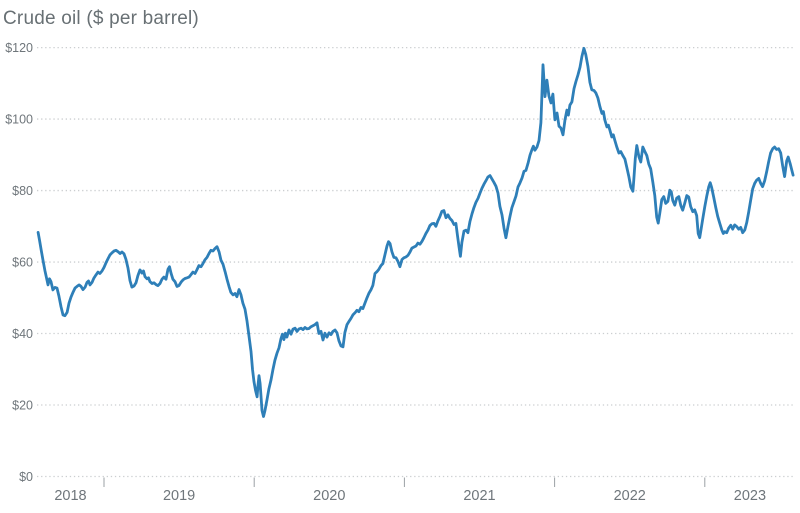  I want to click on chart-title: Crude oil ($ per barrel), so click(101, 18).